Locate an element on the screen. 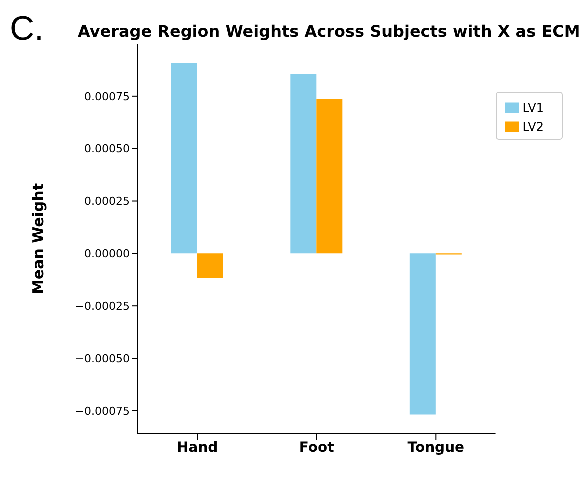 This screenshot has width=581, height=478. legend-label: LV2 is located at coordinates (533, 127).